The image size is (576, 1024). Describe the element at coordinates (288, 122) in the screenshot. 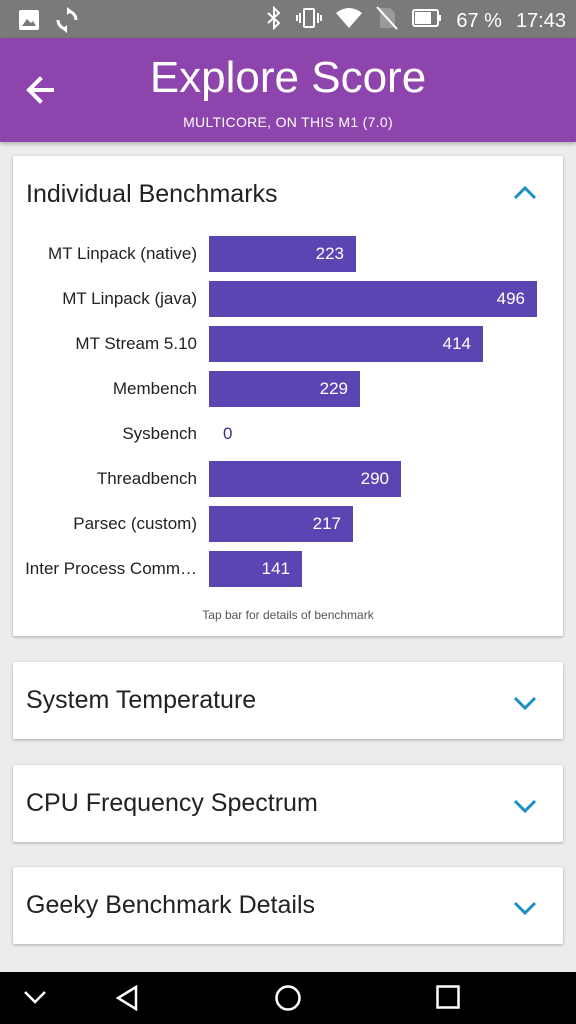

I see `page-subtitle: MULTICORE, ON THIS M1 (7.0)` at that location.